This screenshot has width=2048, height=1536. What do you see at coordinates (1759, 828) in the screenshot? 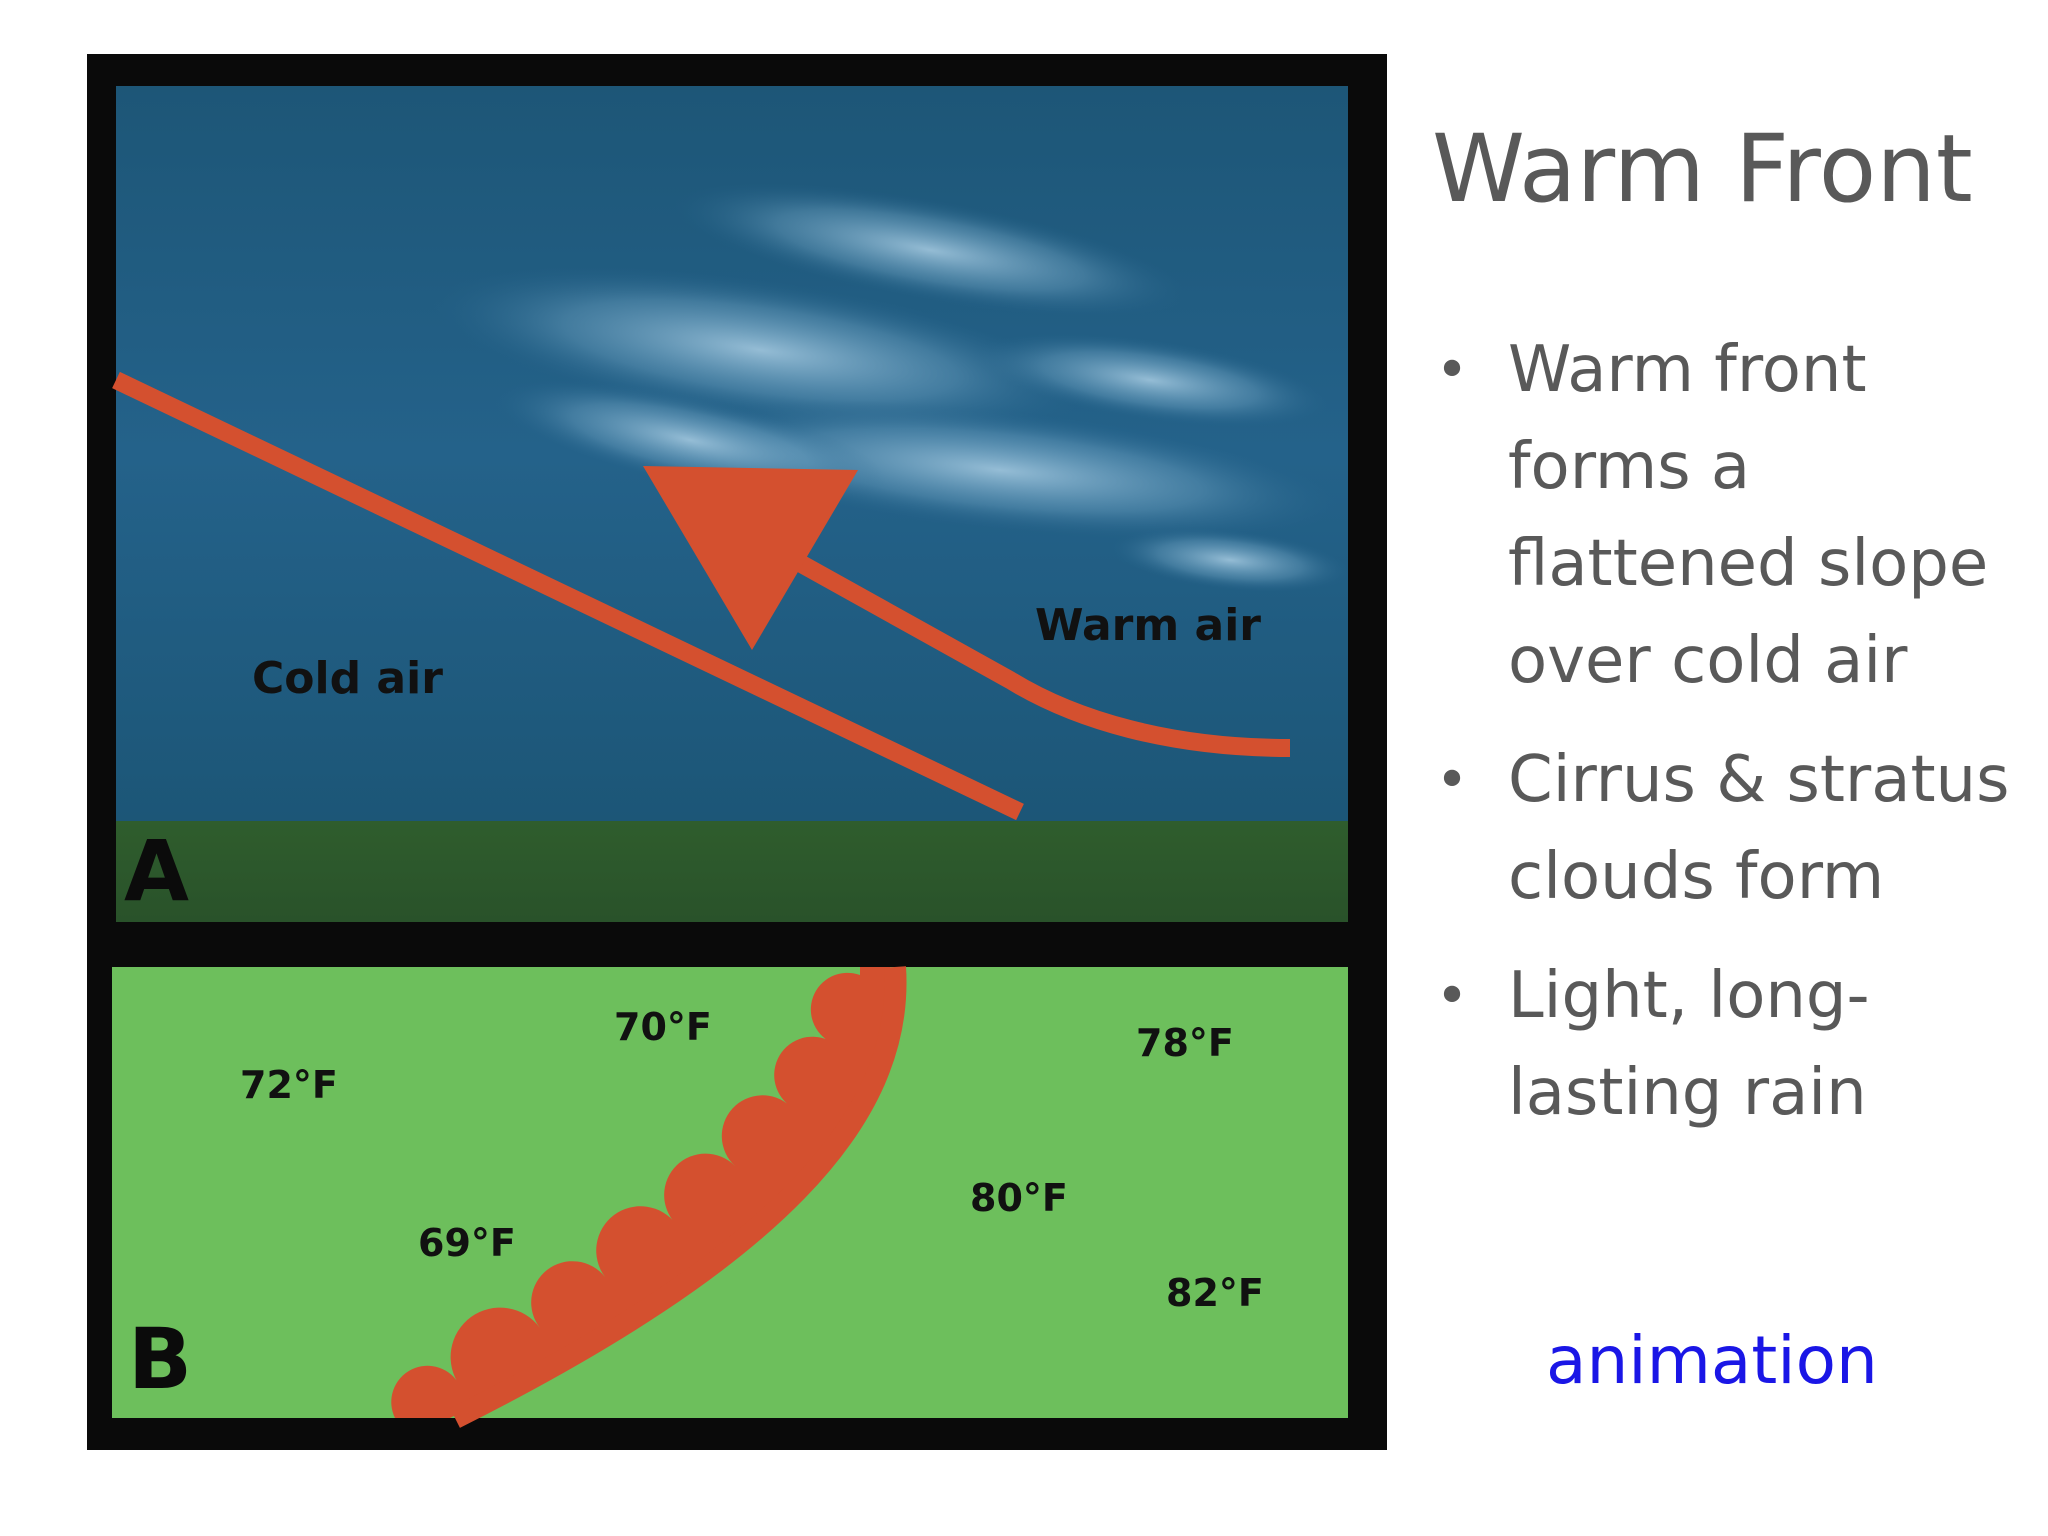
I see `bullet-text: Cirrus & stratus clouds form` at bounding box center [1759, 828].